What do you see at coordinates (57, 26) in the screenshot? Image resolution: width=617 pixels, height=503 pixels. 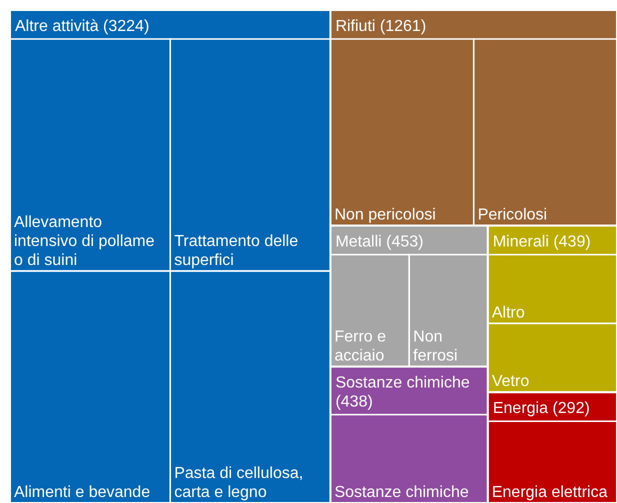 I see `category-label: Altre attività` at bounding box center [57, 26].